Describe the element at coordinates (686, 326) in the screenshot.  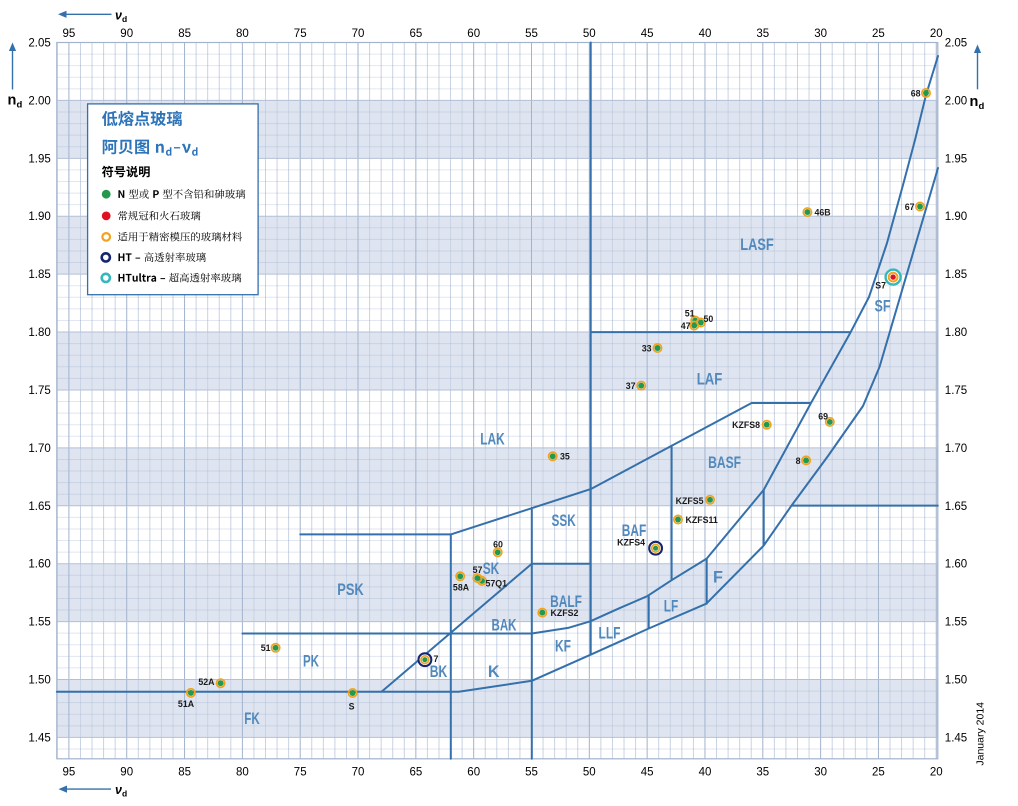
I see `svg-text: 47` at that location.